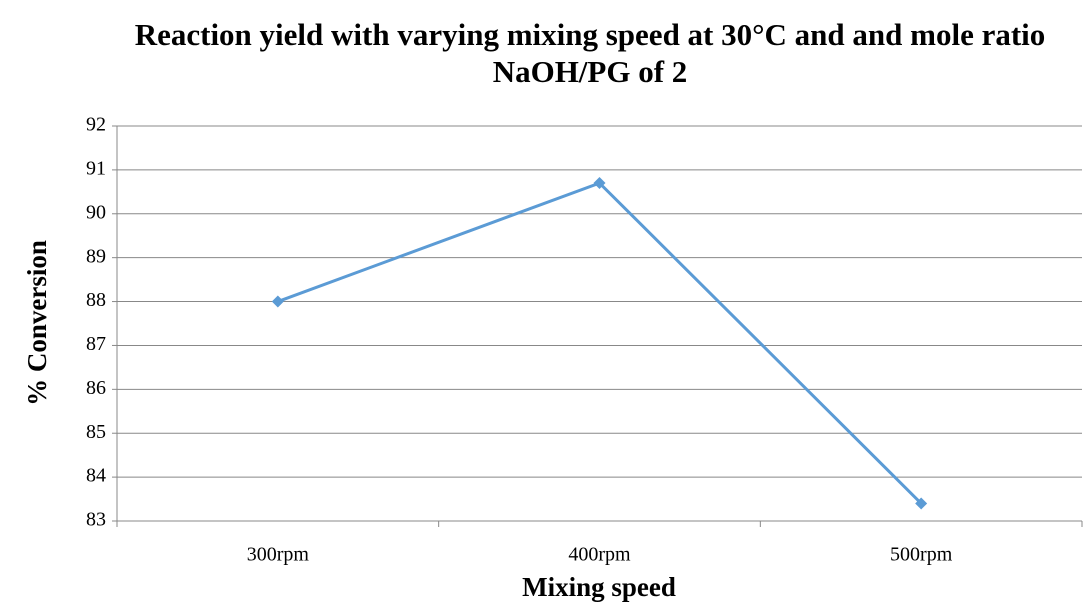 This screenshot has width=1089, height=605. I want to click on y-tick-label: 89, so click(96, 256).